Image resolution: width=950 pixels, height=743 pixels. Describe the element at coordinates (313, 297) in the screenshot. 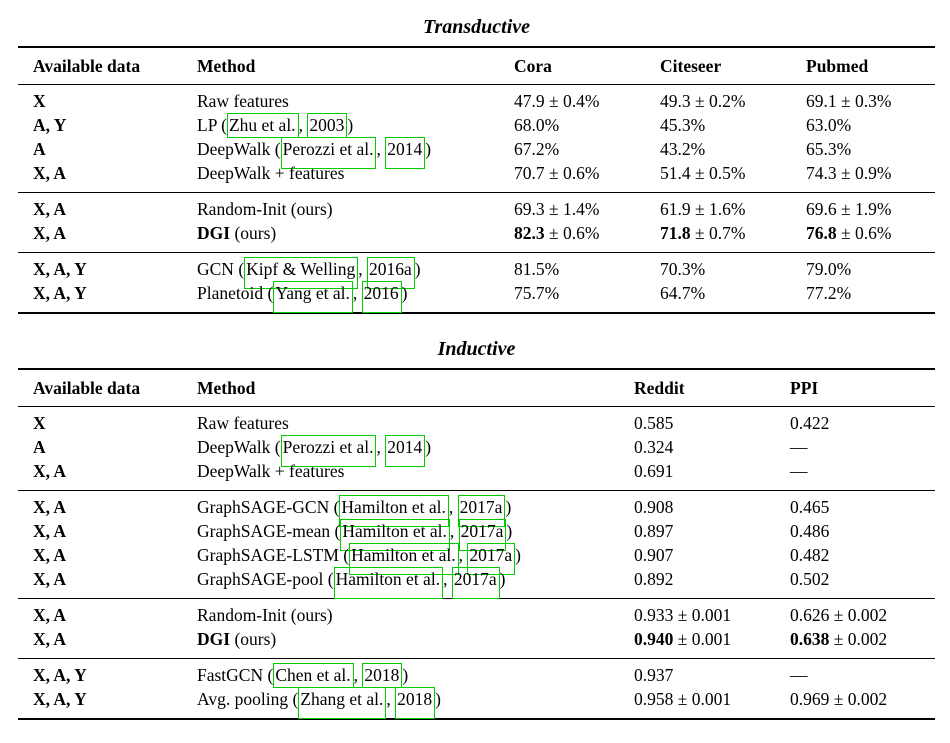

I see `citation-link-box: Yang et al.` at that location.